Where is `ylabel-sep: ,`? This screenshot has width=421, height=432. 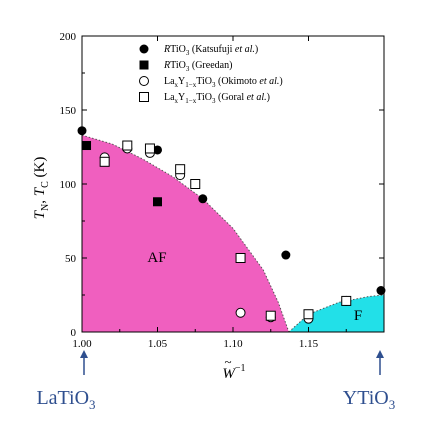 ylabel-sep: , is located at coordinates (40, 200).